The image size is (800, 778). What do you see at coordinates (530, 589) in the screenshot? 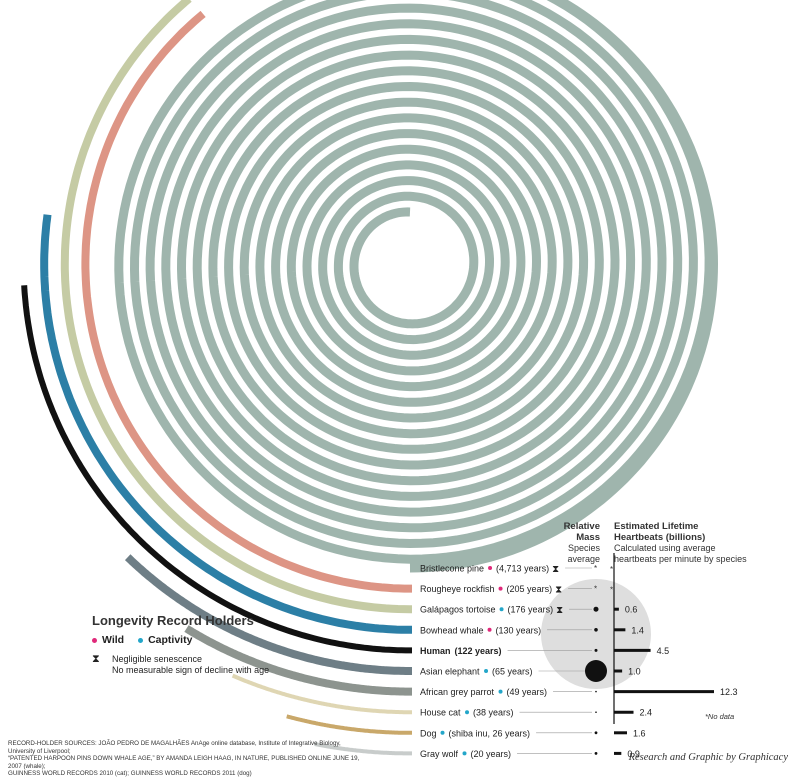
I see `species-detail-rougheye-rockfish: (205 years)` at bounding box center [530, 589].